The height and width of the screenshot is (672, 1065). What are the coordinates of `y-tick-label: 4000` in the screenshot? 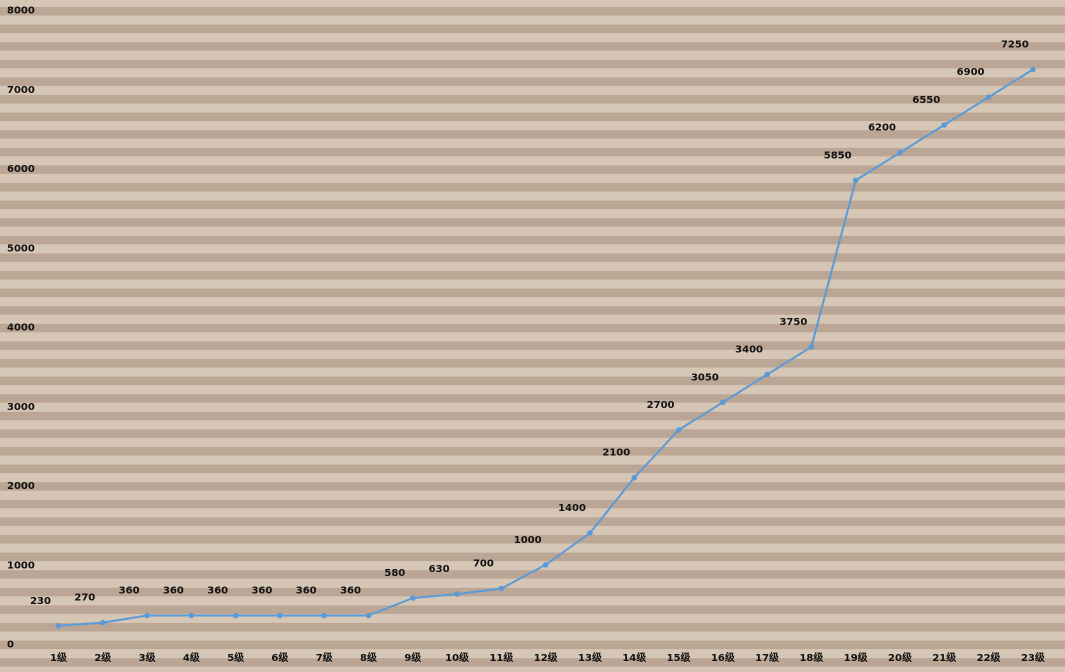 It's located at (21, 328).